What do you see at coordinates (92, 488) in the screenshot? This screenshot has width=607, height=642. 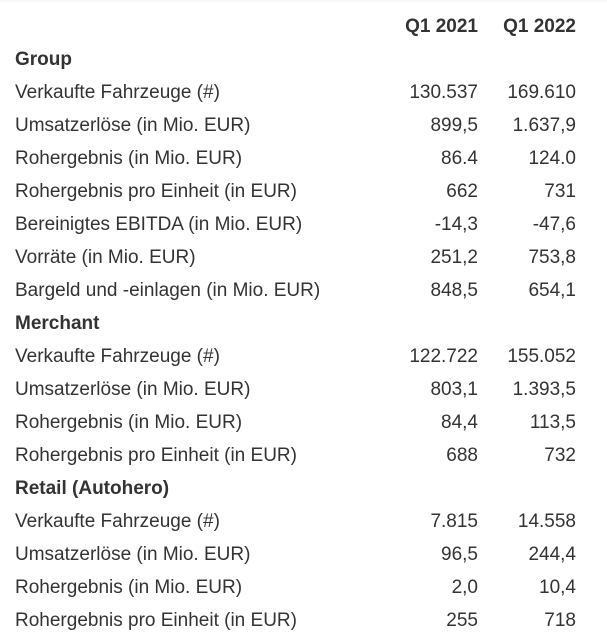 I see `section-header: Retail (Autohero)` at bounding box center [92, 488].